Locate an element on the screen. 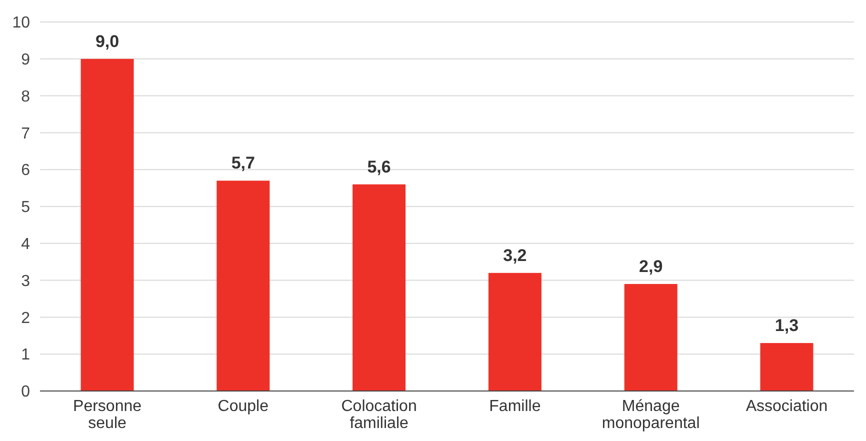 This screenshot has width=866, height=441. data-label: 5,7 is located at coordinates (243, 163).